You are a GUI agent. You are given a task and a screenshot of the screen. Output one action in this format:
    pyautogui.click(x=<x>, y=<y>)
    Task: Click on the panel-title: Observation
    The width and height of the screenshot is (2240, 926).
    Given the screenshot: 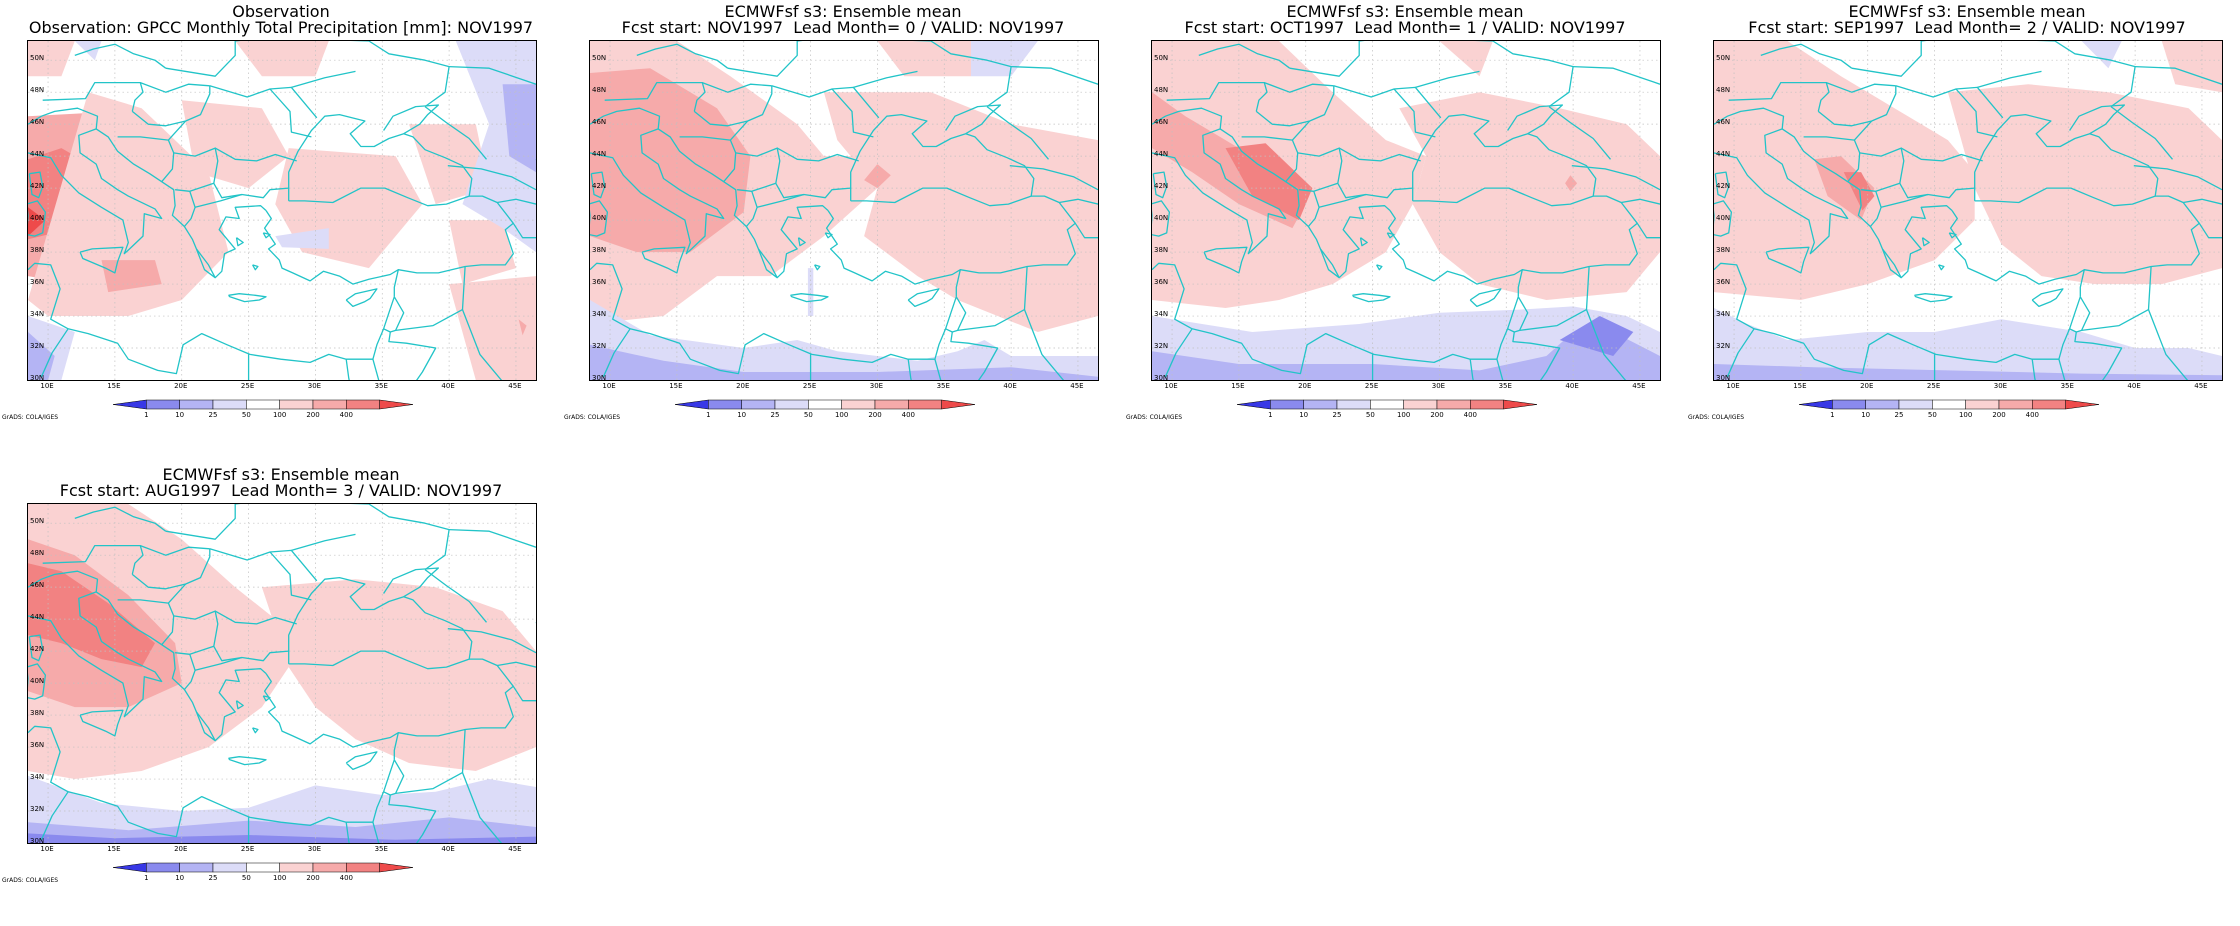 What is the action you would take?
    pyautogui.click(x=281, y=11)
    